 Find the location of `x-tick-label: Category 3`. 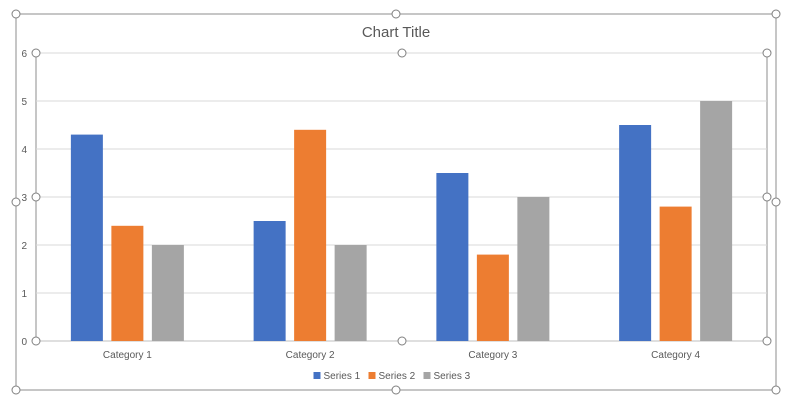

x-tick-label: Category 3 is located at coordinates (492, 355).